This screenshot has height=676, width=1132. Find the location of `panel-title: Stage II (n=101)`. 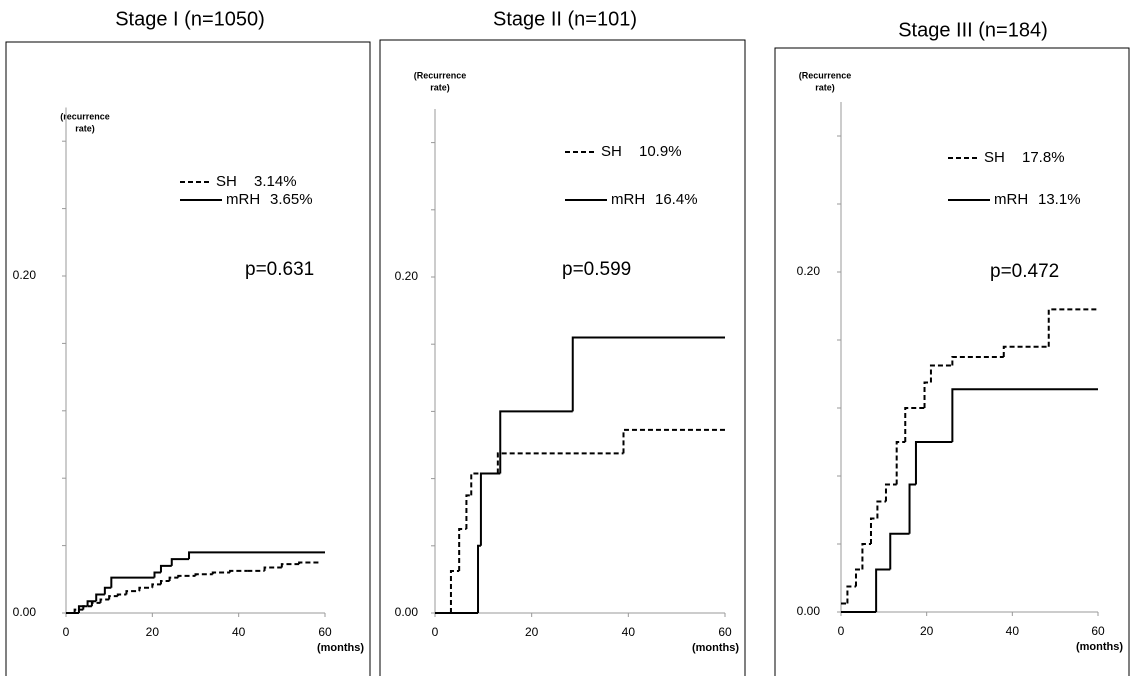

panel-title: Stage II (n=101) is located at coordinates (565, 19).